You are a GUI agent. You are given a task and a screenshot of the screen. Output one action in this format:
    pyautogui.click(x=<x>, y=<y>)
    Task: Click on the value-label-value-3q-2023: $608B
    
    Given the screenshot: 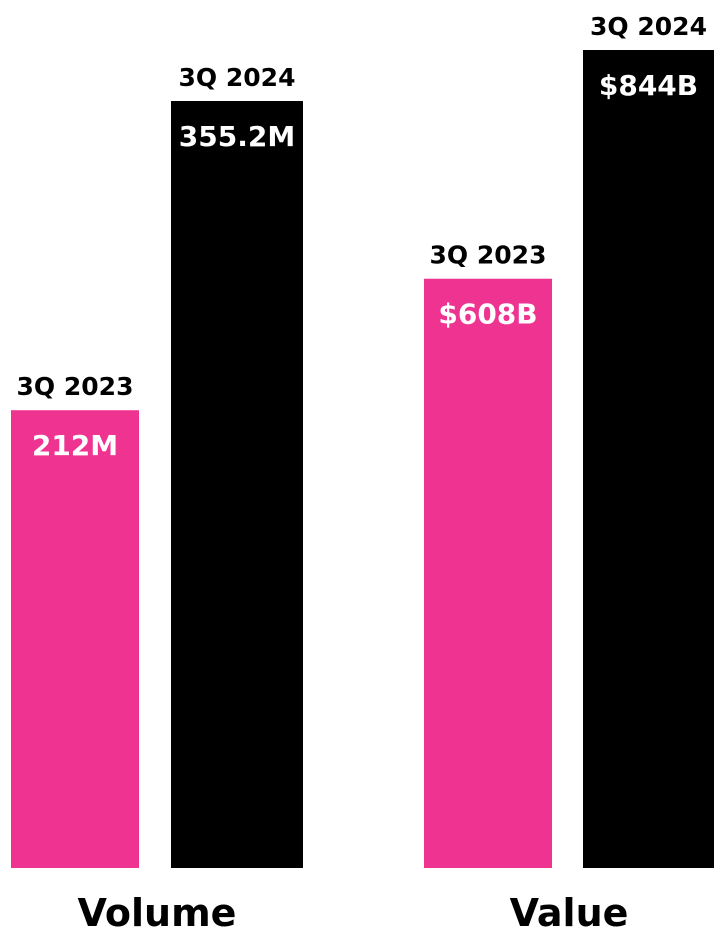 What is the action you would take?
    pyautogui.click(x=487, y=314)
    